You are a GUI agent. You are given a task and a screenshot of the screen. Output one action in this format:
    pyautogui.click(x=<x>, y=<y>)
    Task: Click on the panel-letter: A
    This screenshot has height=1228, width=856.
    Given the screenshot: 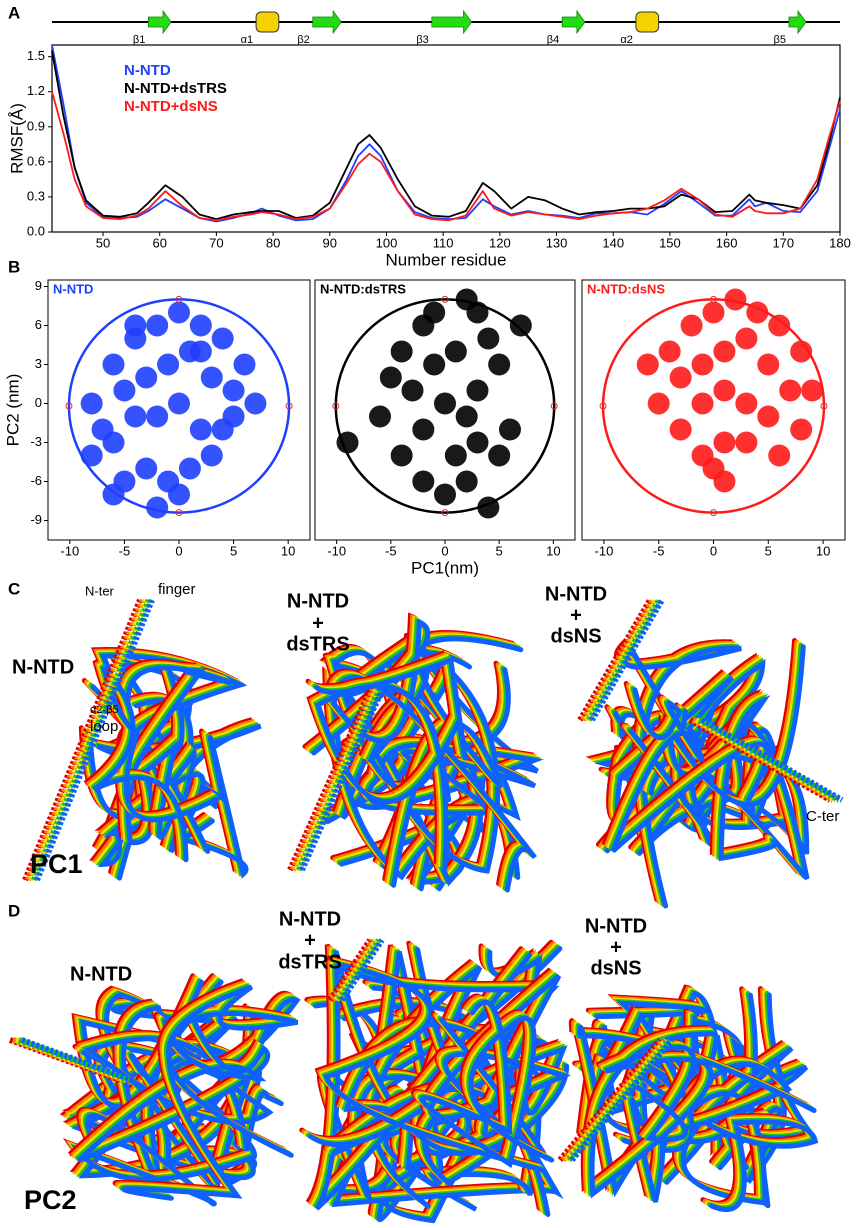 What is the action you would take?
    pyautogui.click(x=14, y=12)
    